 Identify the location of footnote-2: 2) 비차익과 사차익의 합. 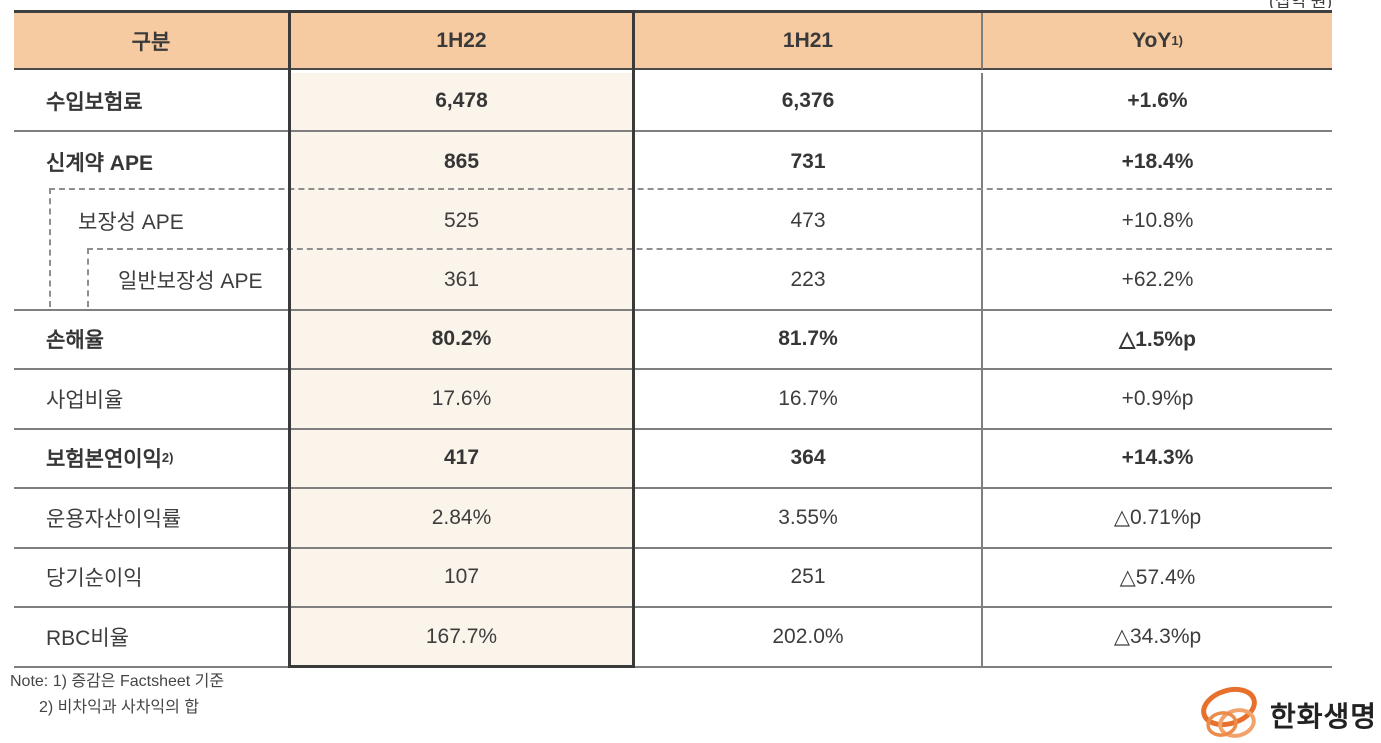
(119, 707).